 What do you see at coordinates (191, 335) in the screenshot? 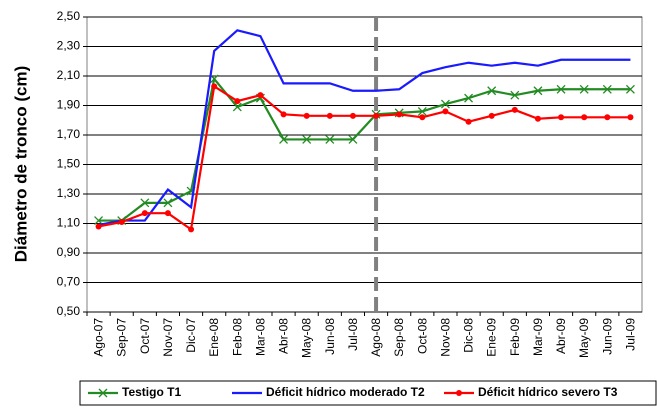
I see `x-tick-label: Dic-07` at bounding box center [191, 335].